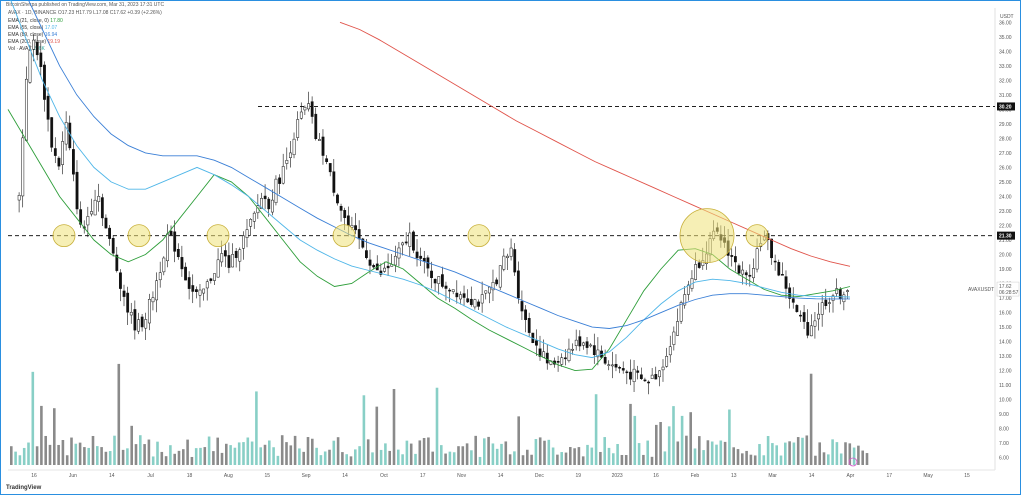  I want to click on legend-ema21: EMA (21, close, 0) 17.80, so click(35, 21).